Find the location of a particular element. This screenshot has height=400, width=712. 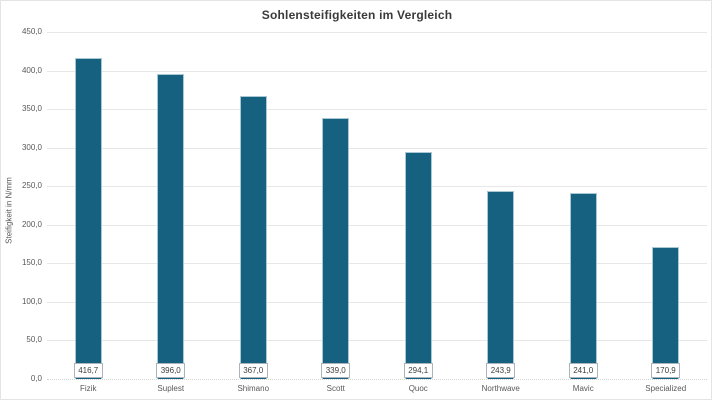

x-category-label: Mavic is located at coordinates (583, 388).